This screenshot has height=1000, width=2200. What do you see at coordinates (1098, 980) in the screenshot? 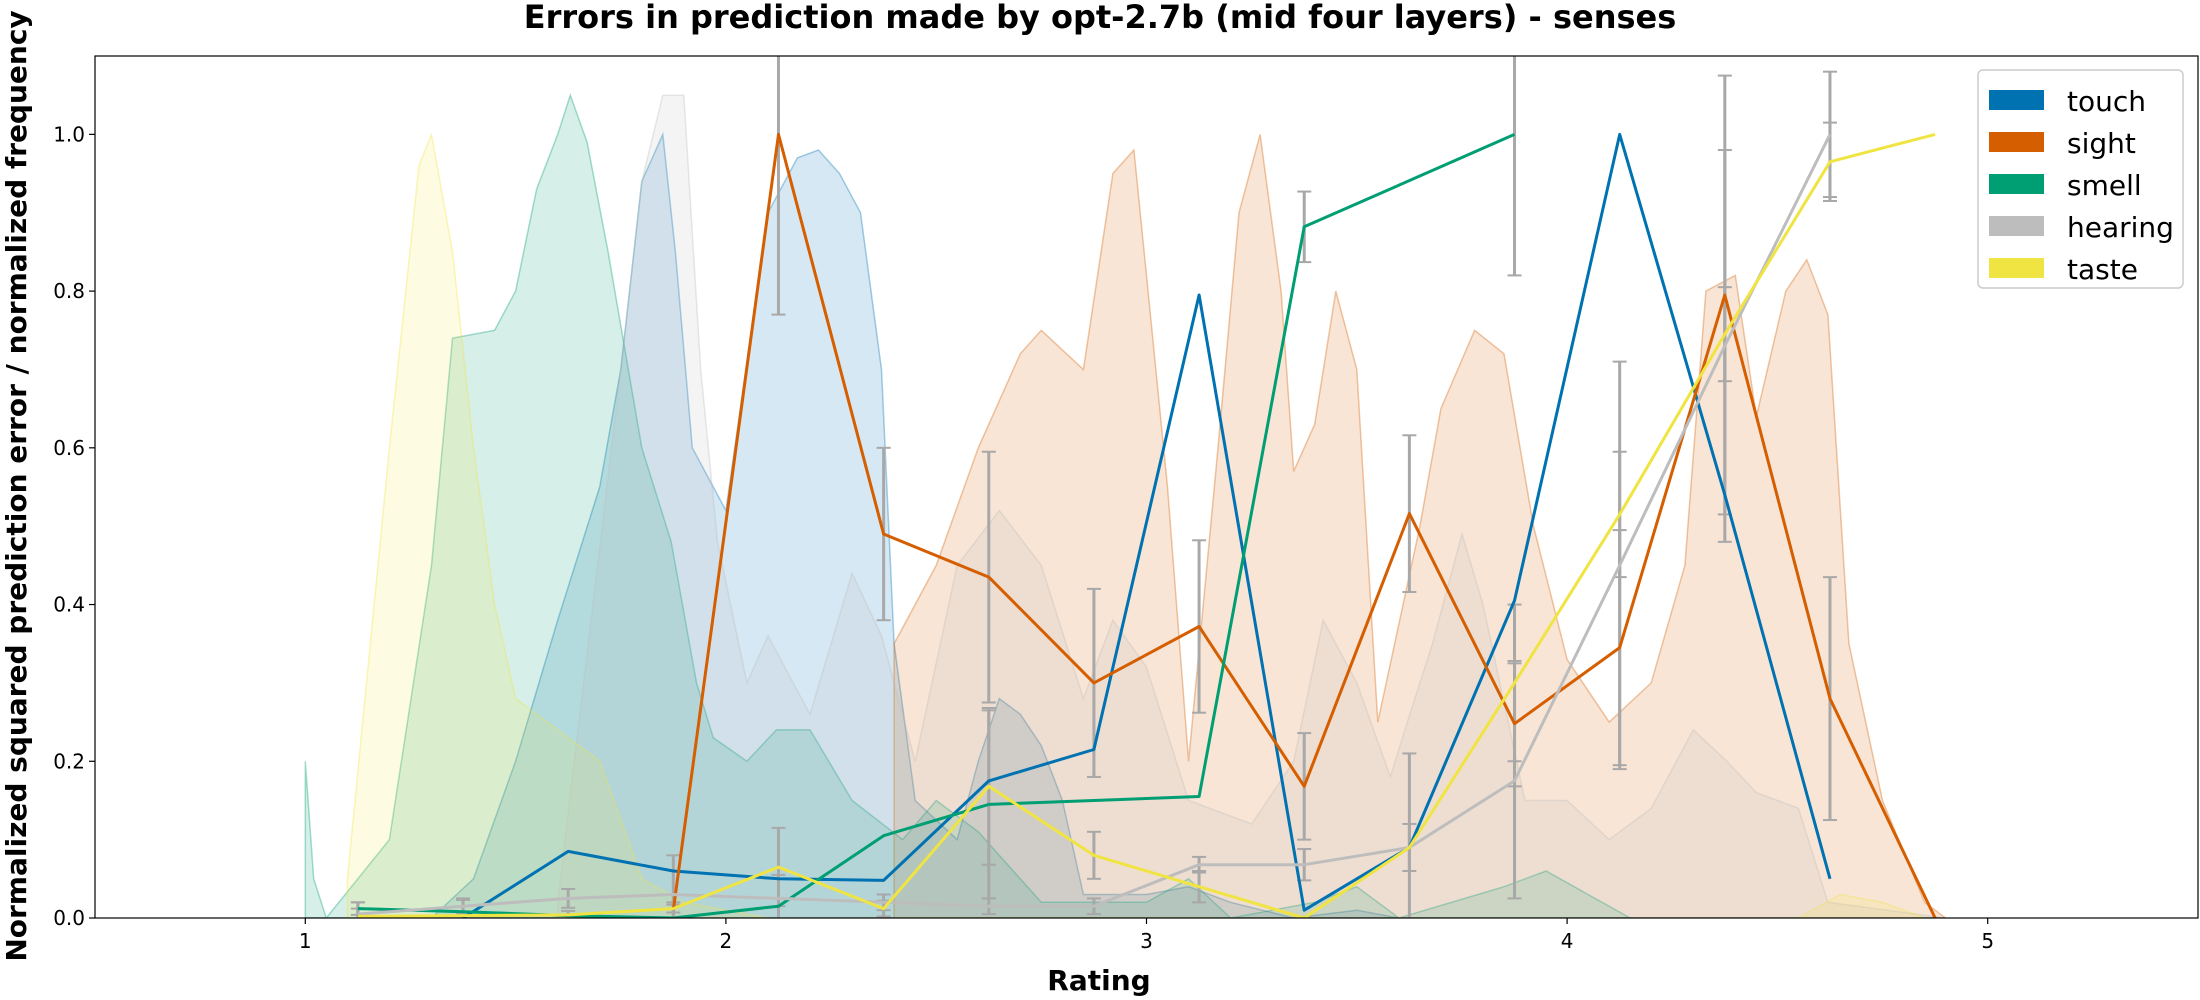
I see `x-axis-title: Rating` at bounding box center [1098, 980].